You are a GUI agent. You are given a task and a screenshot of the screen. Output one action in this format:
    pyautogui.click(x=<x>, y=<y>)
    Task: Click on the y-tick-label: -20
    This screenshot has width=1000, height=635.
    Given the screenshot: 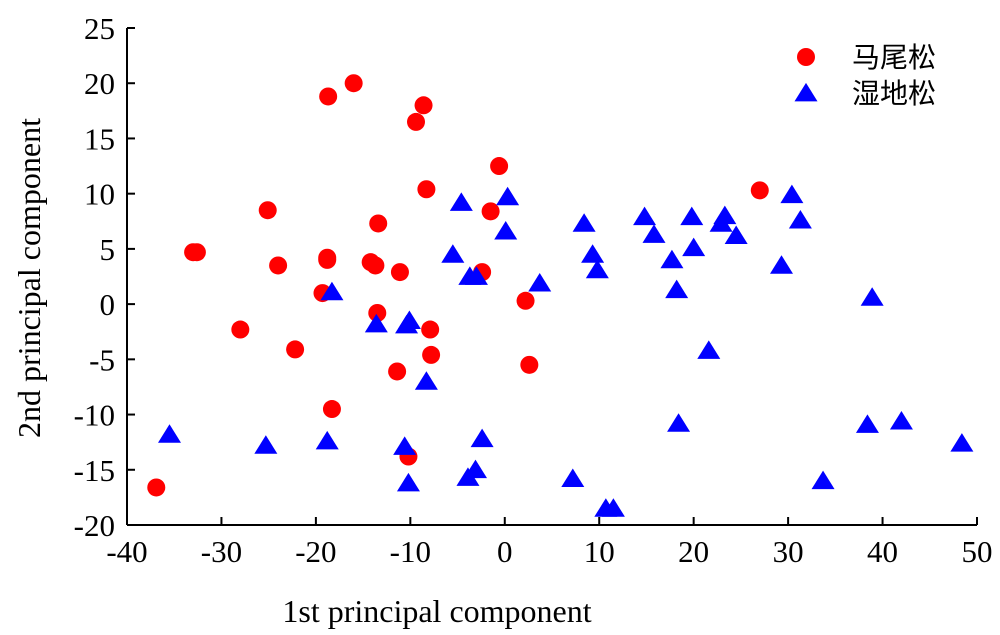 What is the action you would take?
    pyautogui.click(x=94, y=525)
    